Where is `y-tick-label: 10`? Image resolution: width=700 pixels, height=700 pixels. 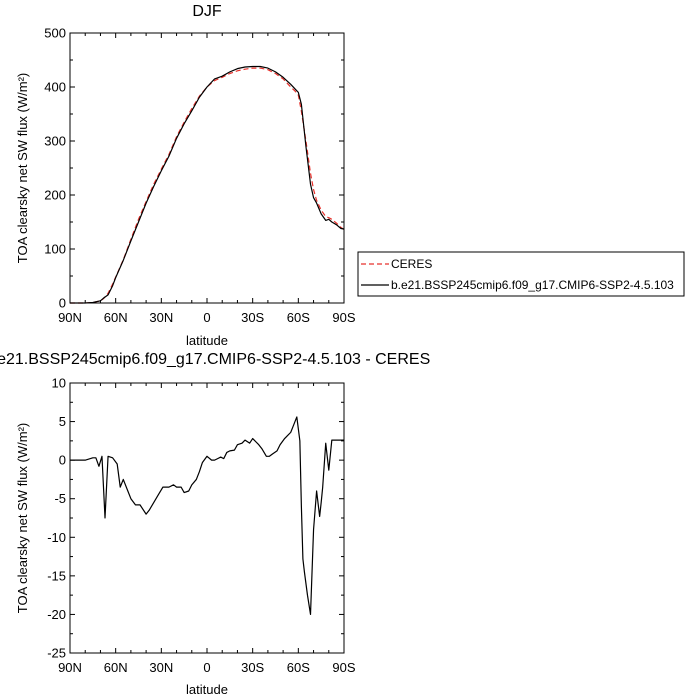 y-tick-label: 10 is located at coordinates (59, 383).